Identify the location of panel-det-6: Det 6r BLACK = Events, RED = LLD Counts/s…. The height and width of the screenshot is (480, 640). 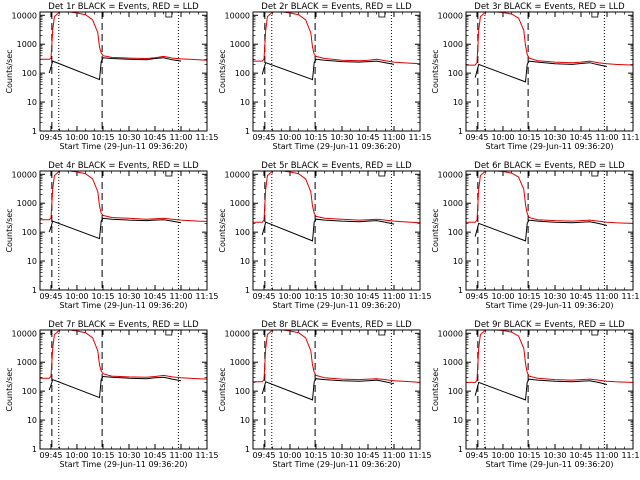
(535, 235).